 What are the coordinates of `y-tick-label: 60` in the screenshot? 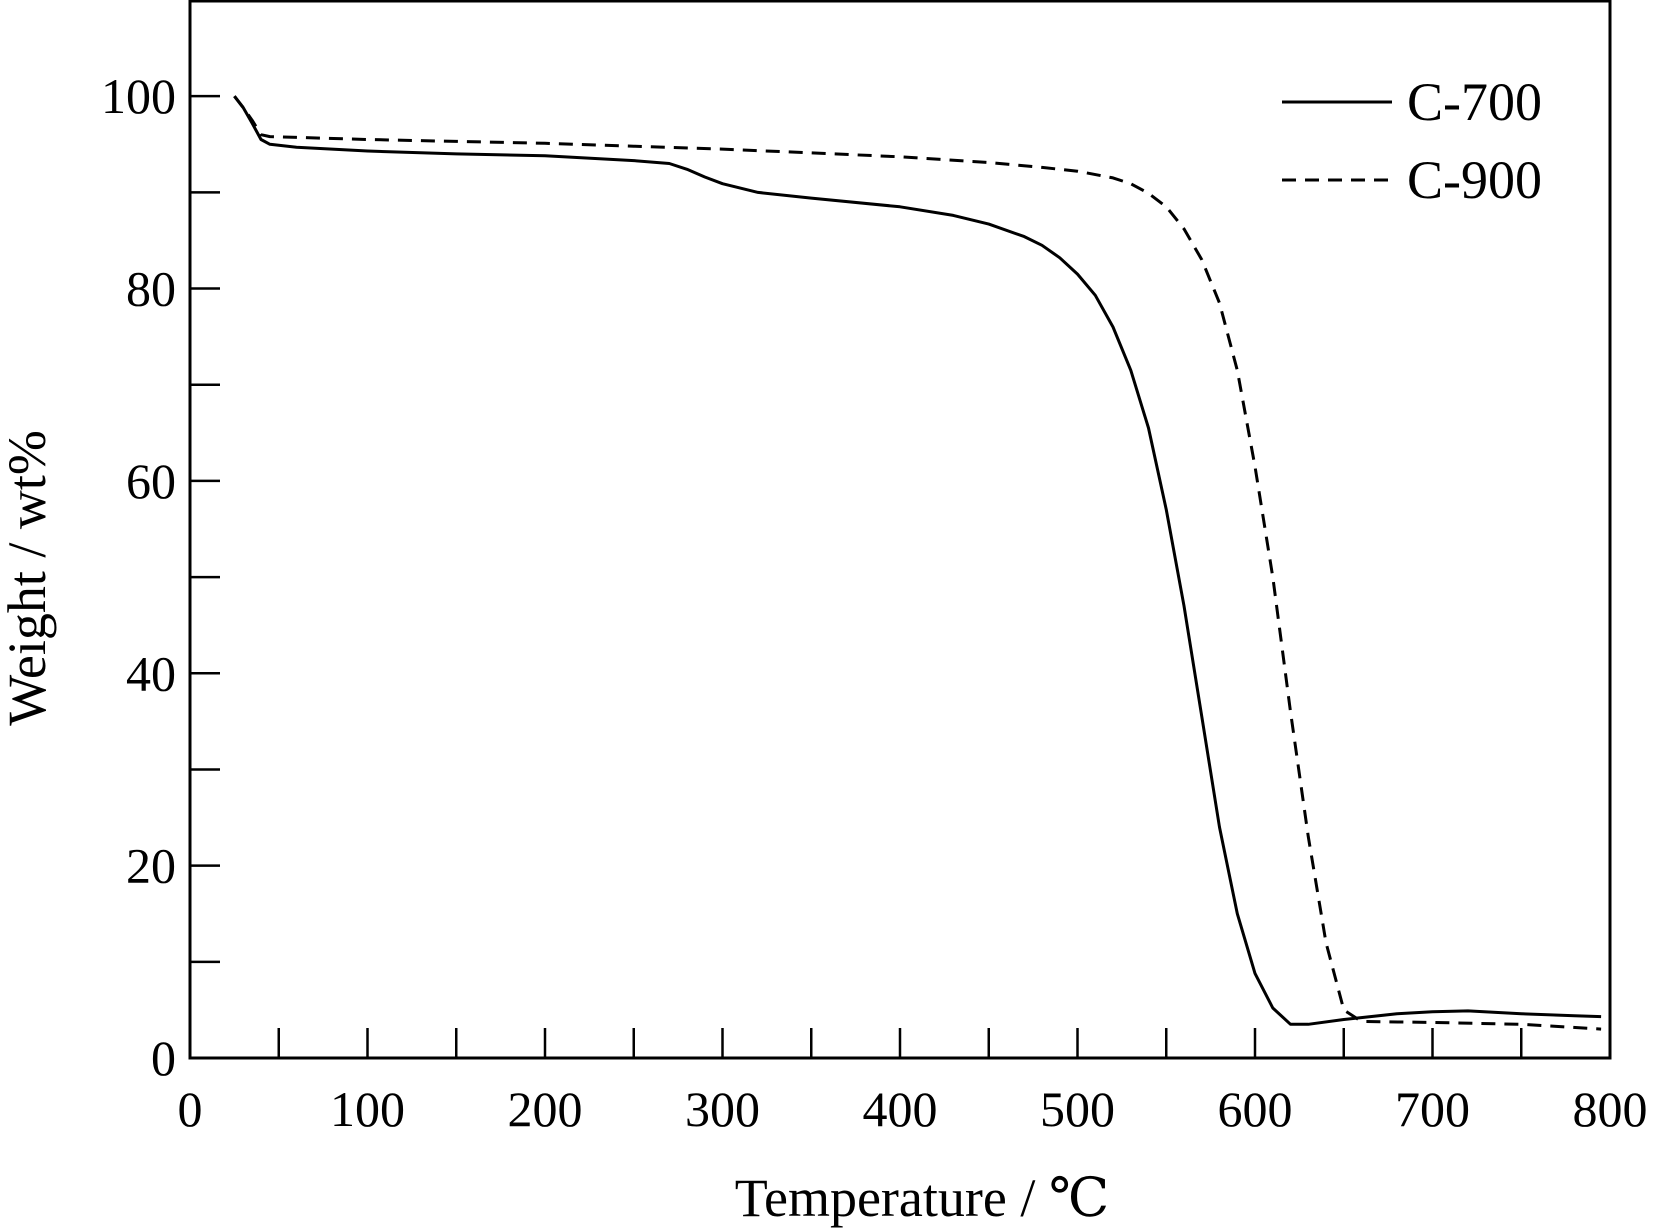 It's located at (151, 481).